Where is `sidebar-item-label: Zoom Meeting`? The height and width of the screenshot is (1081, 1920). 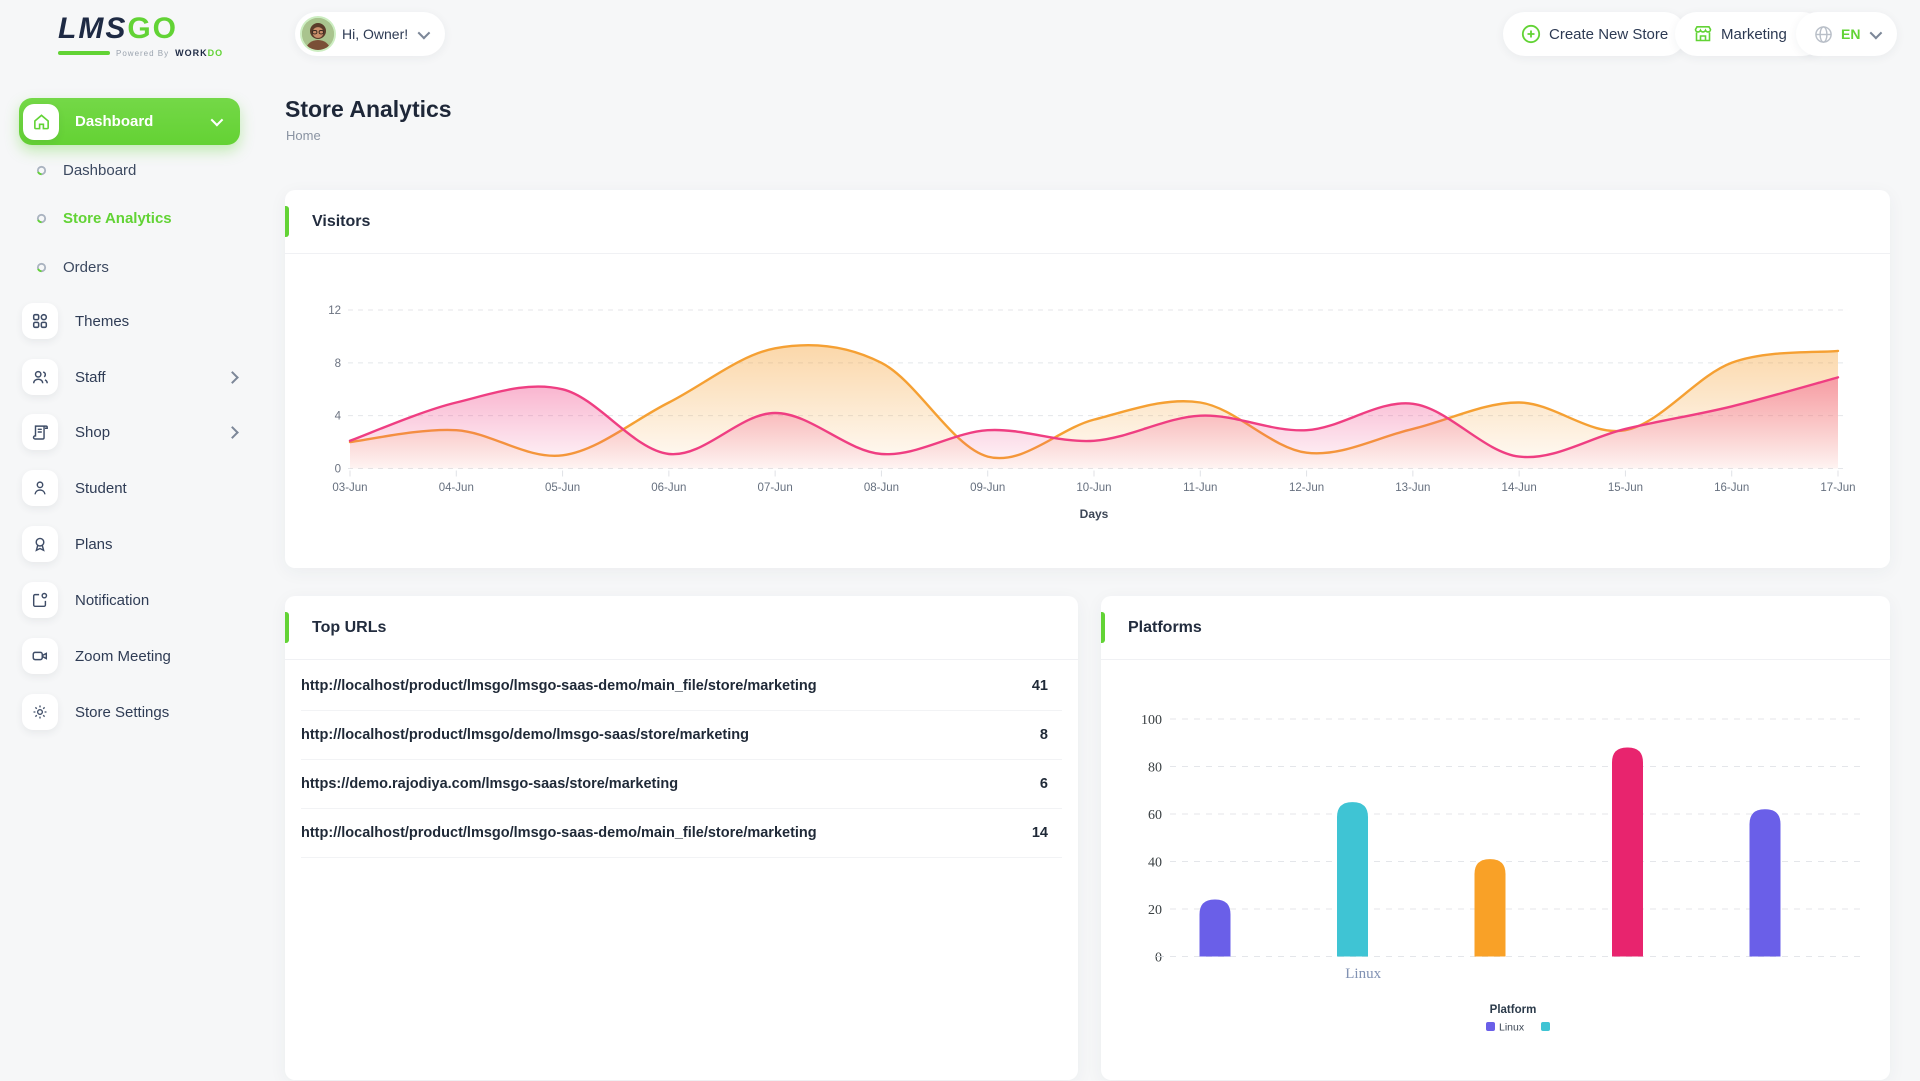
sidebar-item-label: Zoom Meeting is located at coordinates (123, 656).